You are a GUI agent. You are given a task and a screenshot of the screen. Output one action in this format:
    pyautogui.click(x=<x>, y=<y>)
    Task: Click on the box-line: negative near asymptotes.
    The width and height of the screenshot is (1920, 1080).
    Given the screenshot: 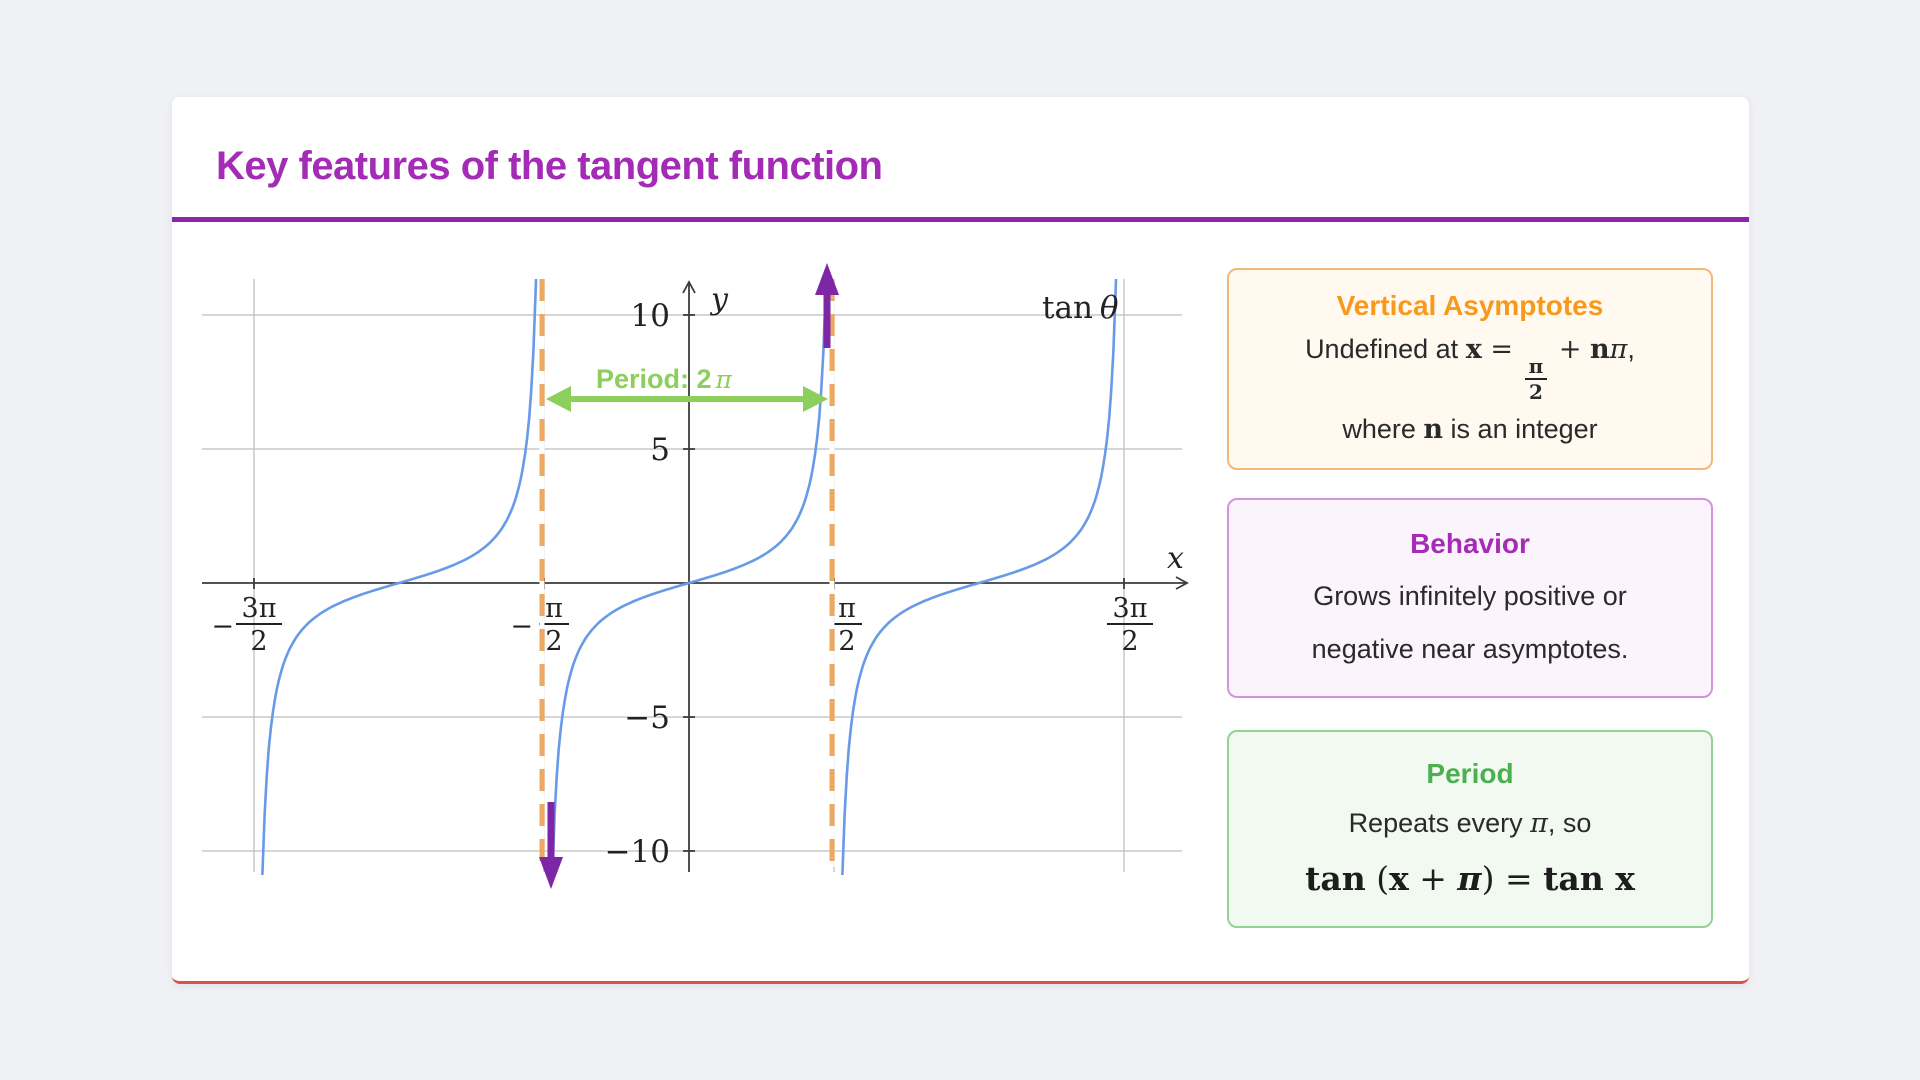 What is the action you would take?
    pyautogui.click(x=1470, y=648)
    